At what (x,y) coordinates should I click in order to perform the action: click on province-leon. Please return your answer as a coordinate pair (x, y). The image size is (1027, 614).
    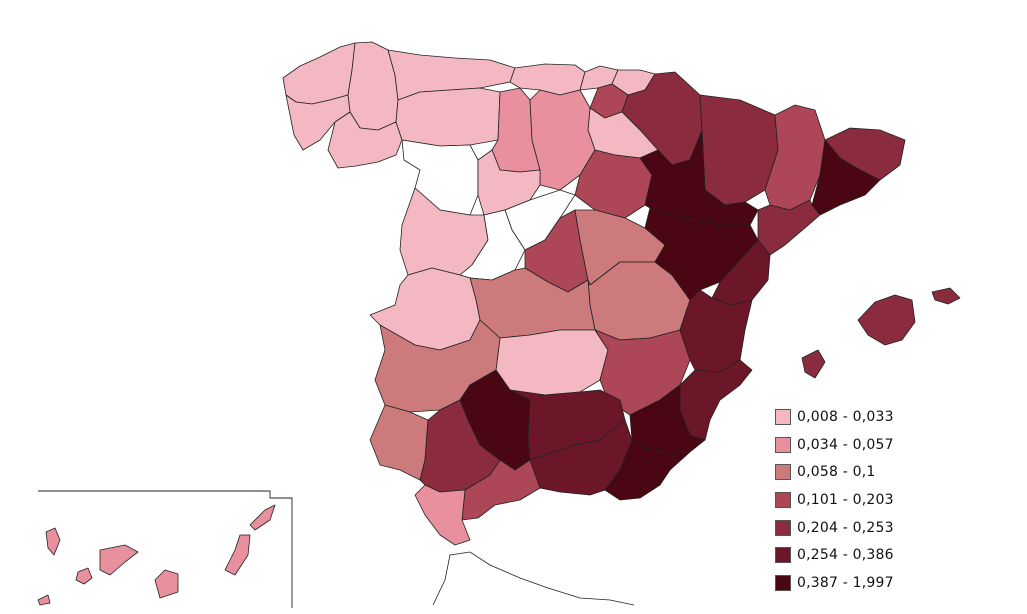
    Looking at the image, I should click on (448, 117).